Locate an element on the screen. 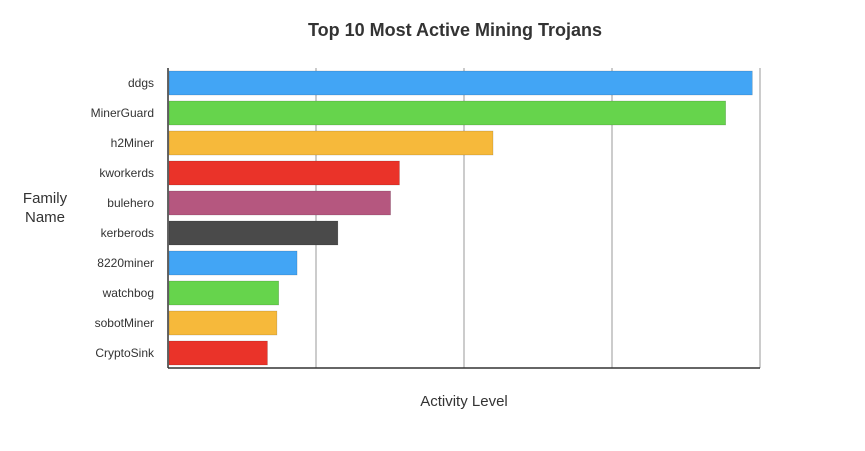 This screenshot has height=451, width=865. bar-kworkerds is located at coordinates (284, 173).